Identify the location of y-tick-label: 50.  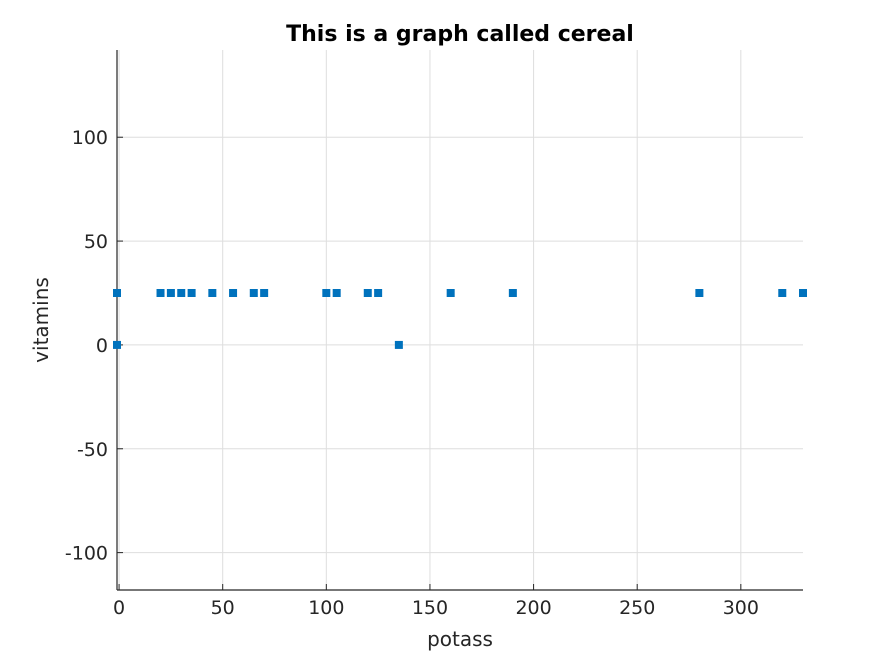
(96, 242).